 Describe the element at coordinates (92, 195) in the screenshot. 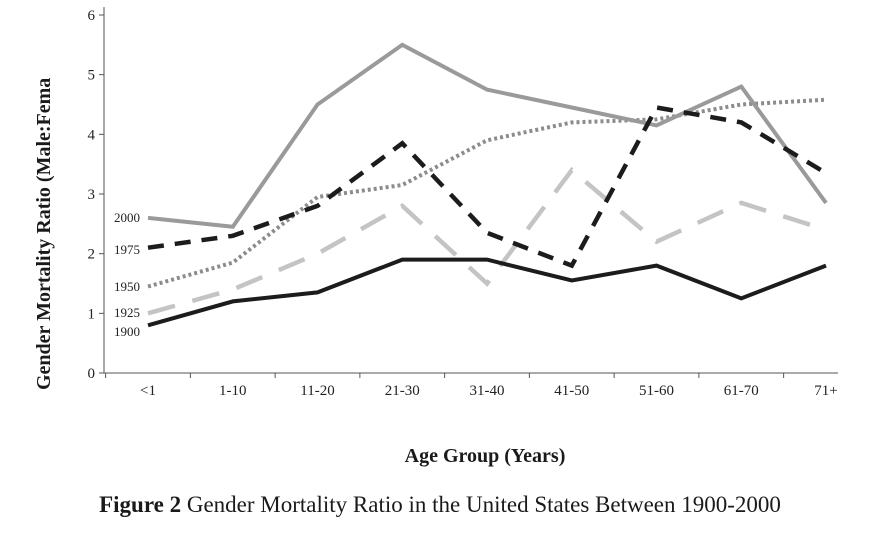

I see `y-tick-label: 3` at that location.